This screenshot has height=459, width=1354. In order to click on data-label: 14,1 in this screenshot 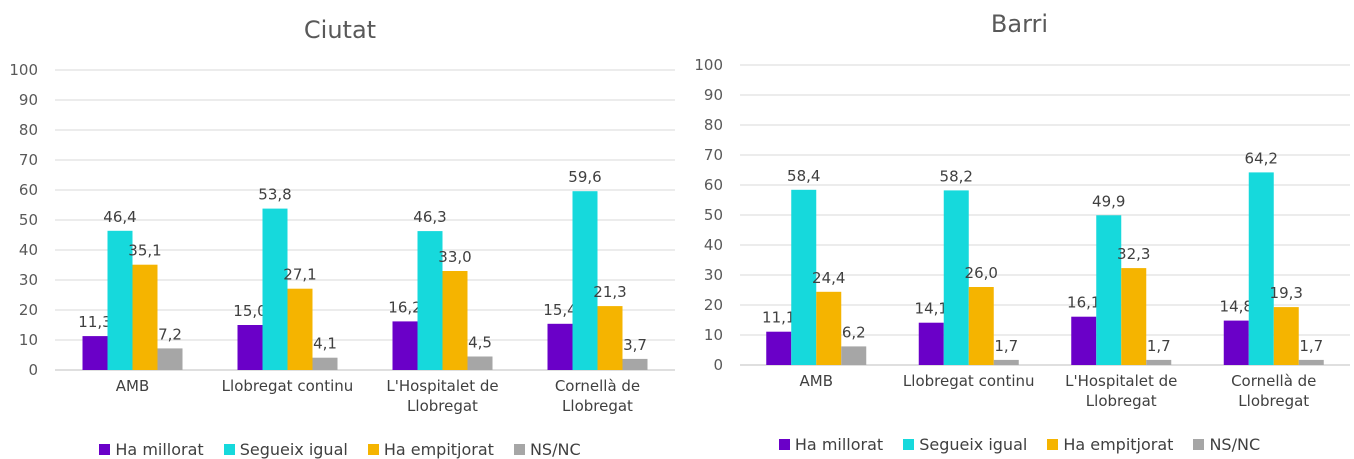, I will do `click(931, 309)`.